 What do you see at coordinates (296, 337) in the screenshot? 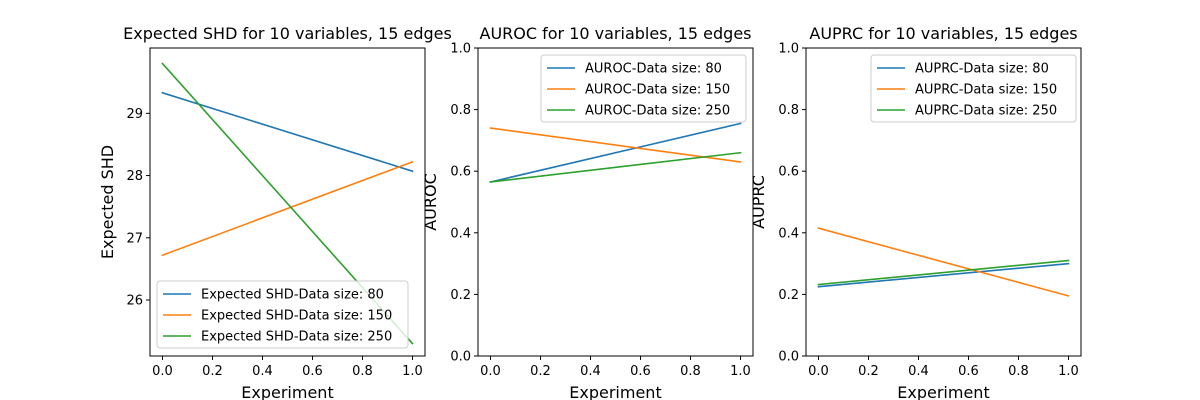
I see `legend-label-3: Expected SHD-Data size: 250` at bounding box center [296, 337].